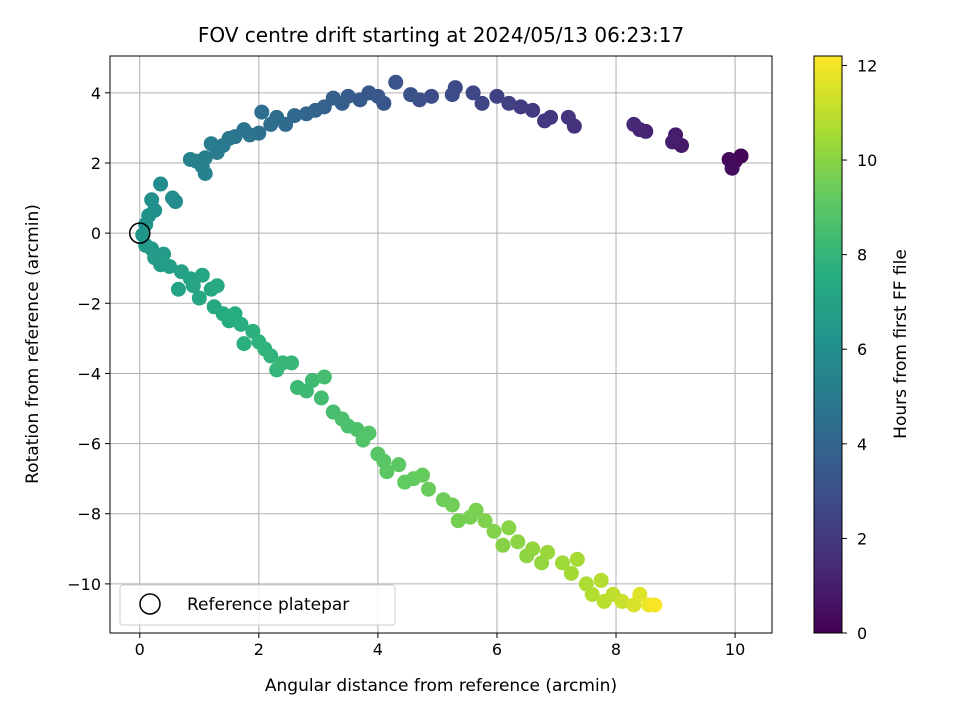  Describe the element at coordinates (89, 514) in the screenshot. I see `y-tick-label: −8` at that location.